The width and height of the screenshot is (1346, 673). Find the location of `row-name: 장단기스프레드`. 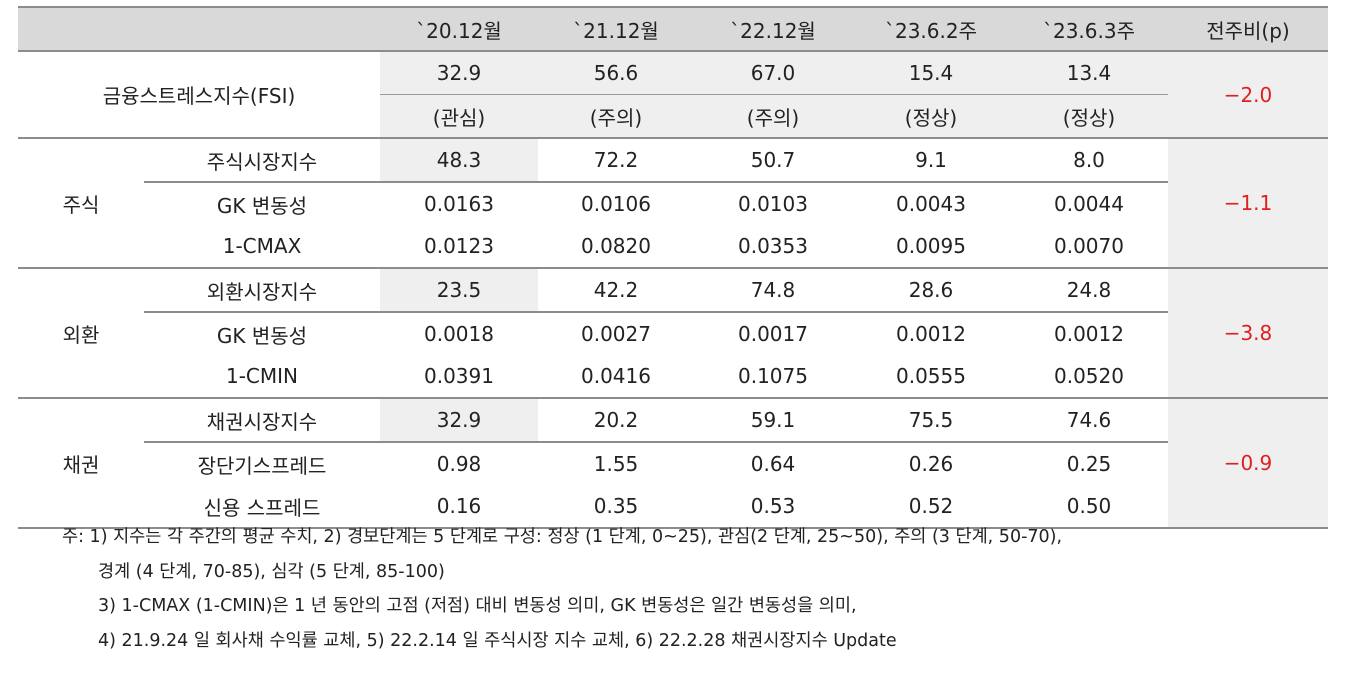

row-name: 장단기스프레드 is located at coordinates (262, 463).